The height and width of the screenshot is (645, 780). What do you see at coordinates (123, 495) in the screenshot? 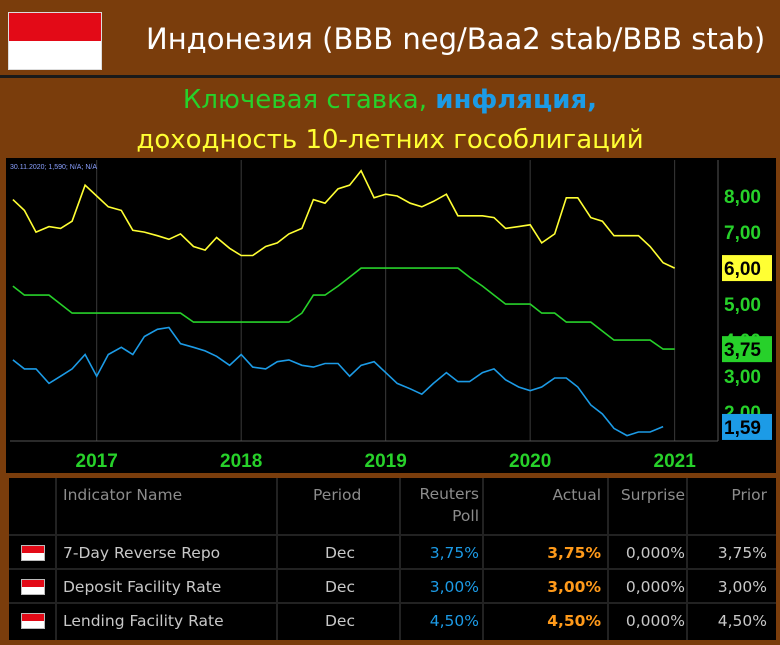
I see `col-indicator-name: Indicator Name` at bounding box center [123, 495].